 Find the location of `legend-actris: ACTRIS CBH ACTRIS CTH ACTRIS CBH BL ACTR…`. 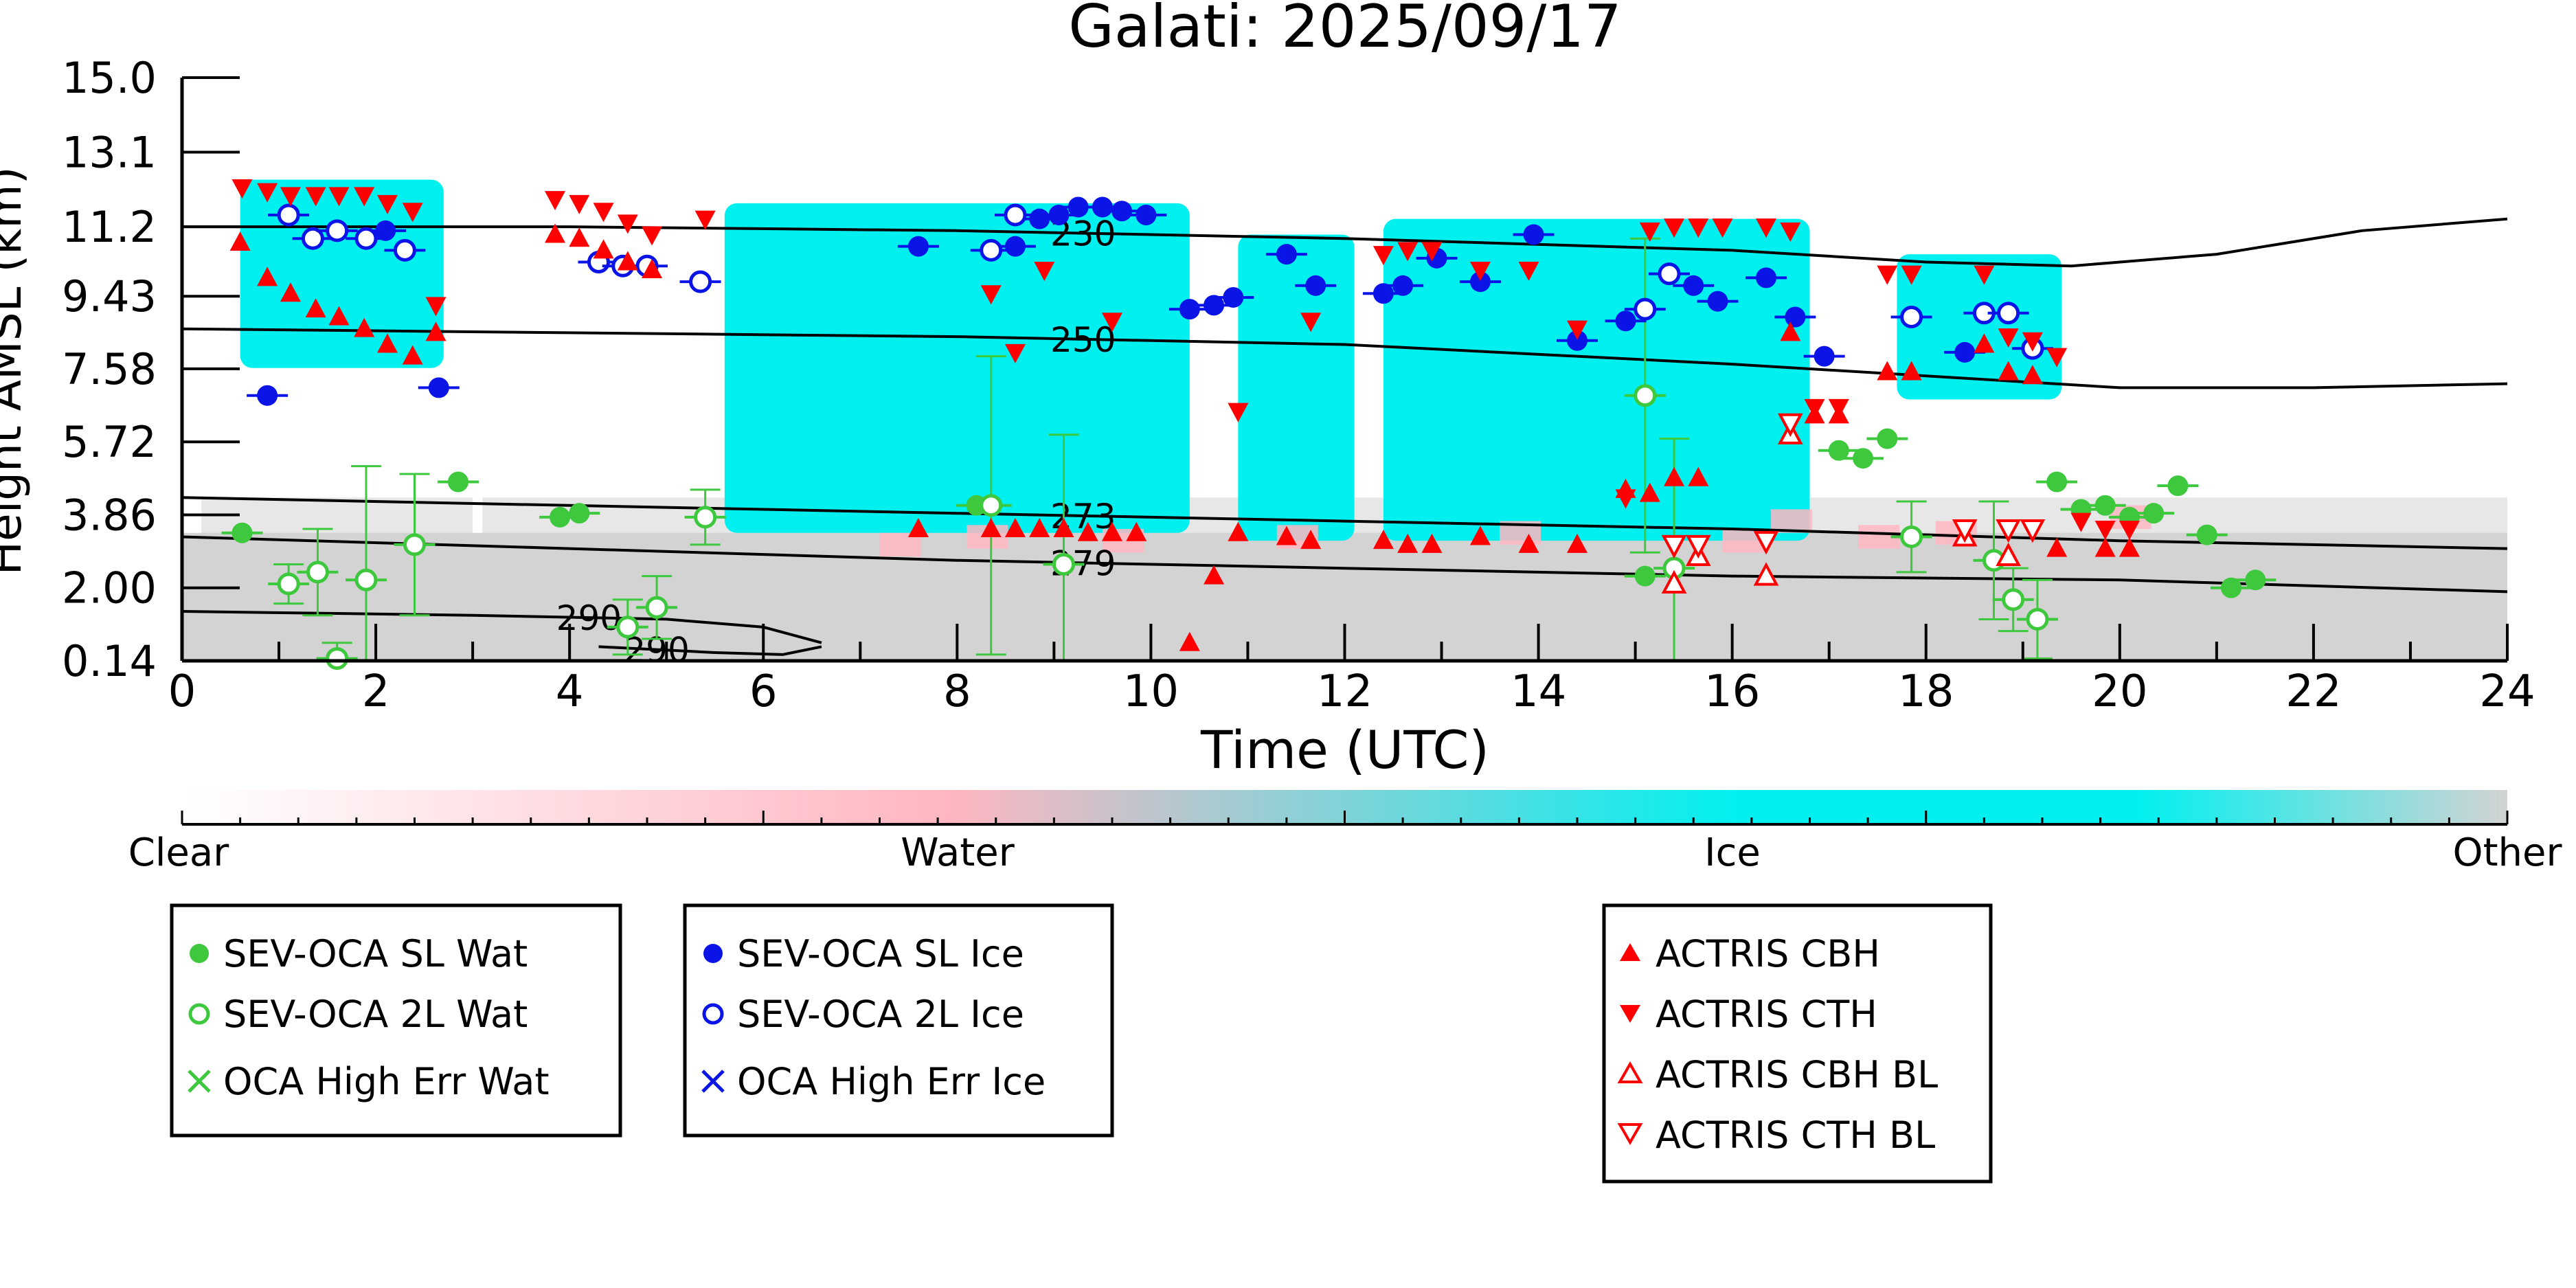

legend-actris: ACTRIS CBH ACTRIS CTH ACTRIS CBH BL ACTR… is located at coordinates (1797, 1043).